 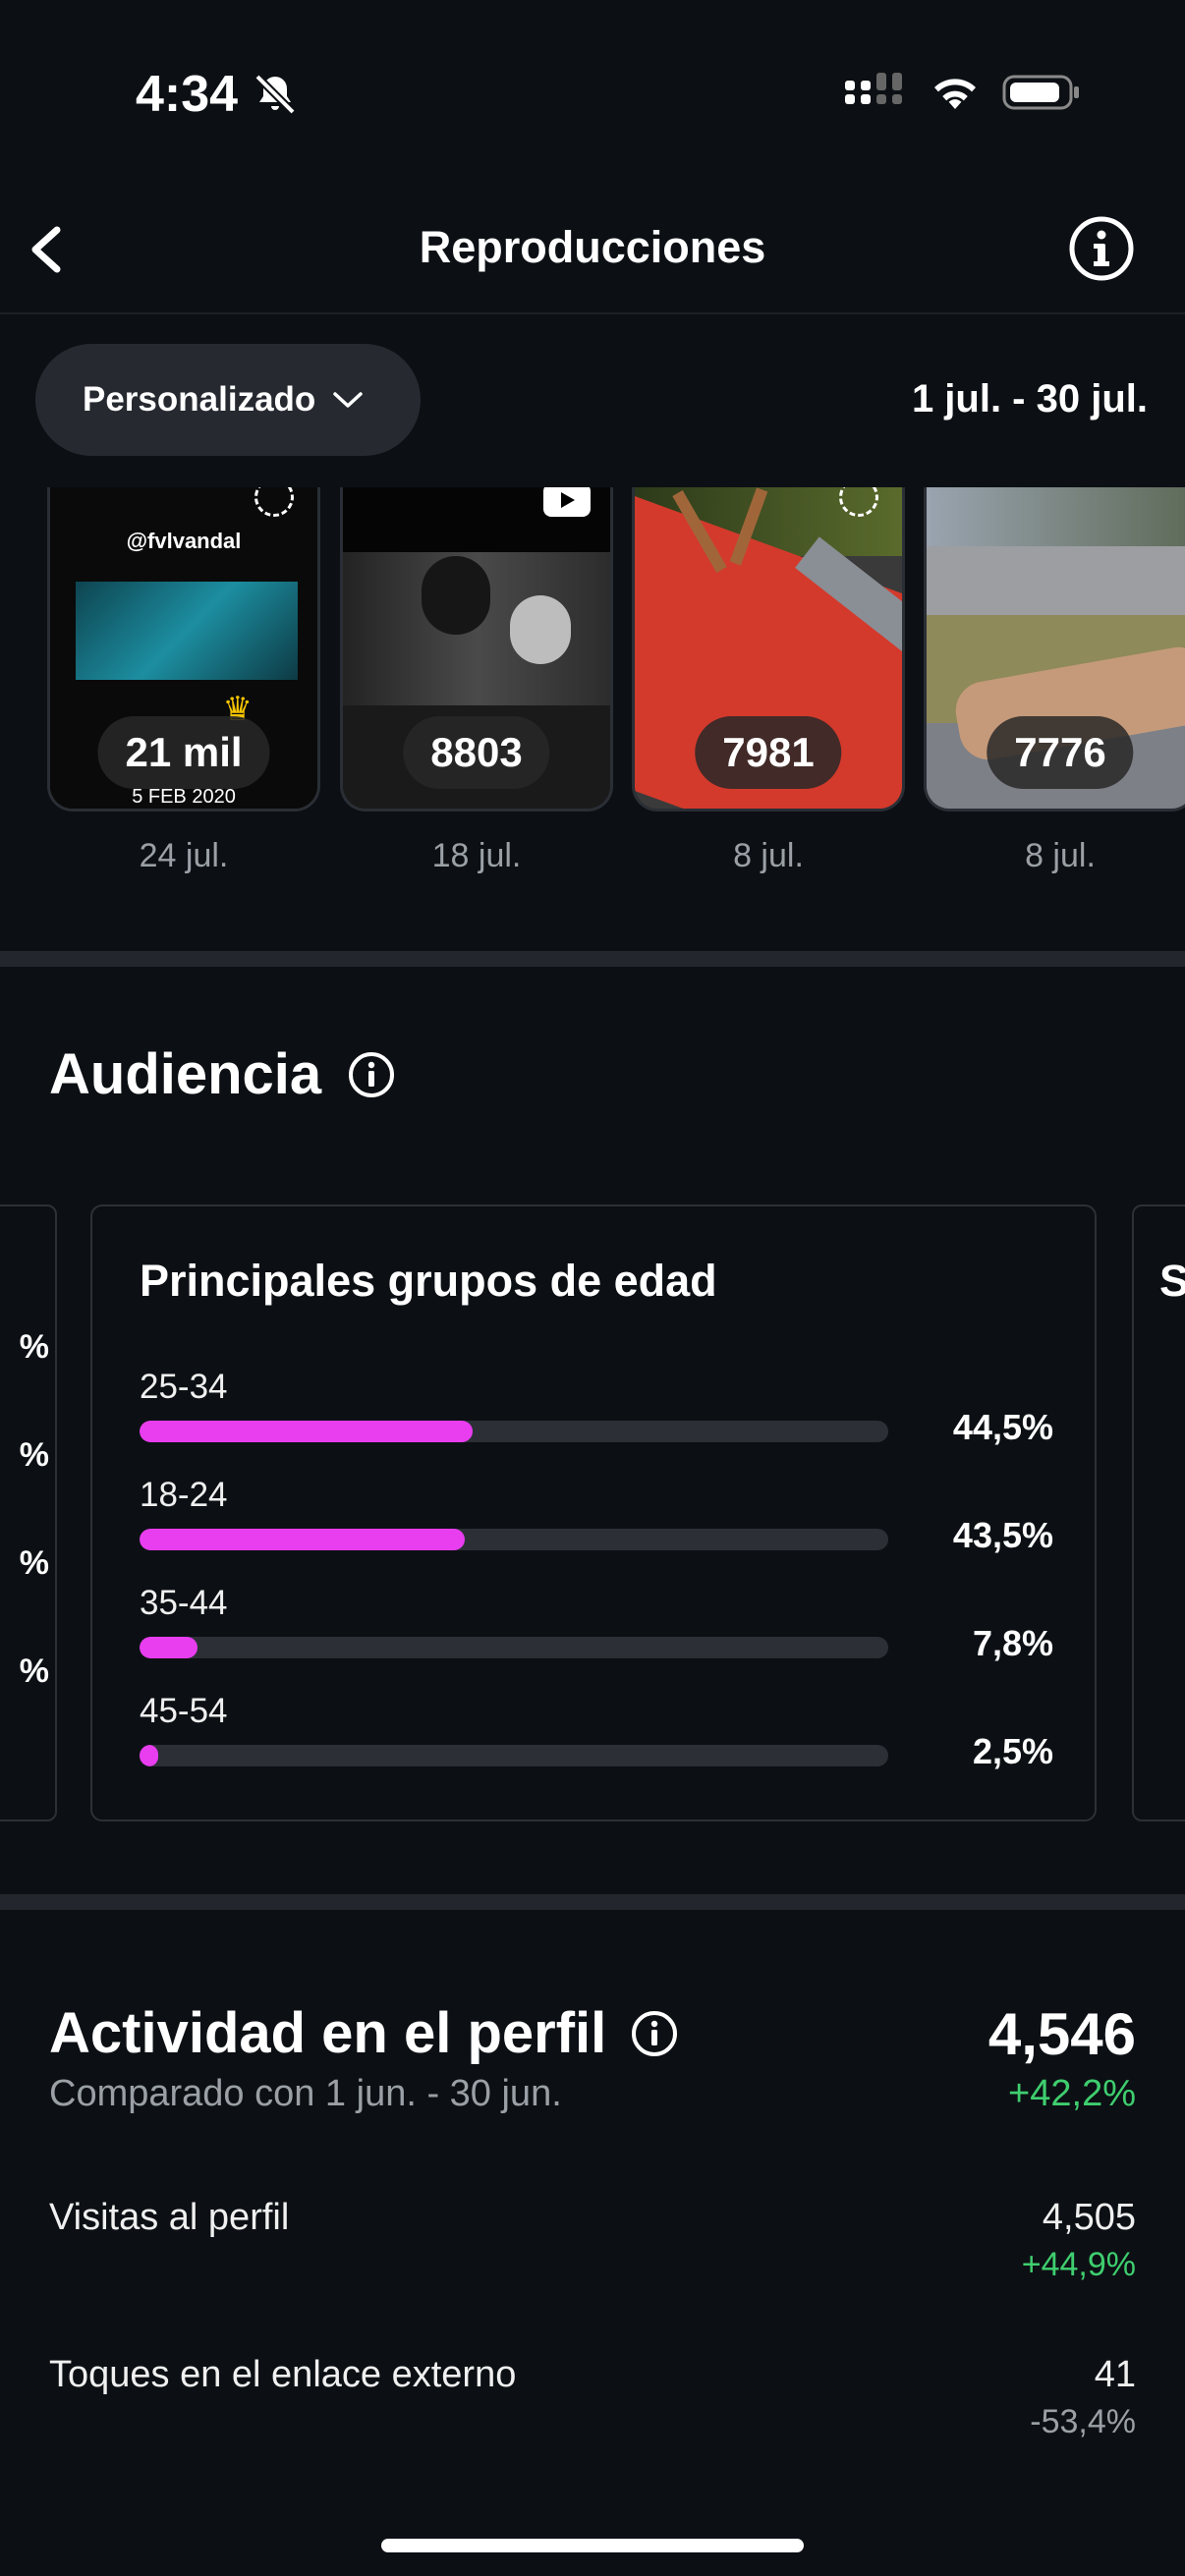 I want to click on metric-change: -53,4%, so click(x=1083, y=2421).